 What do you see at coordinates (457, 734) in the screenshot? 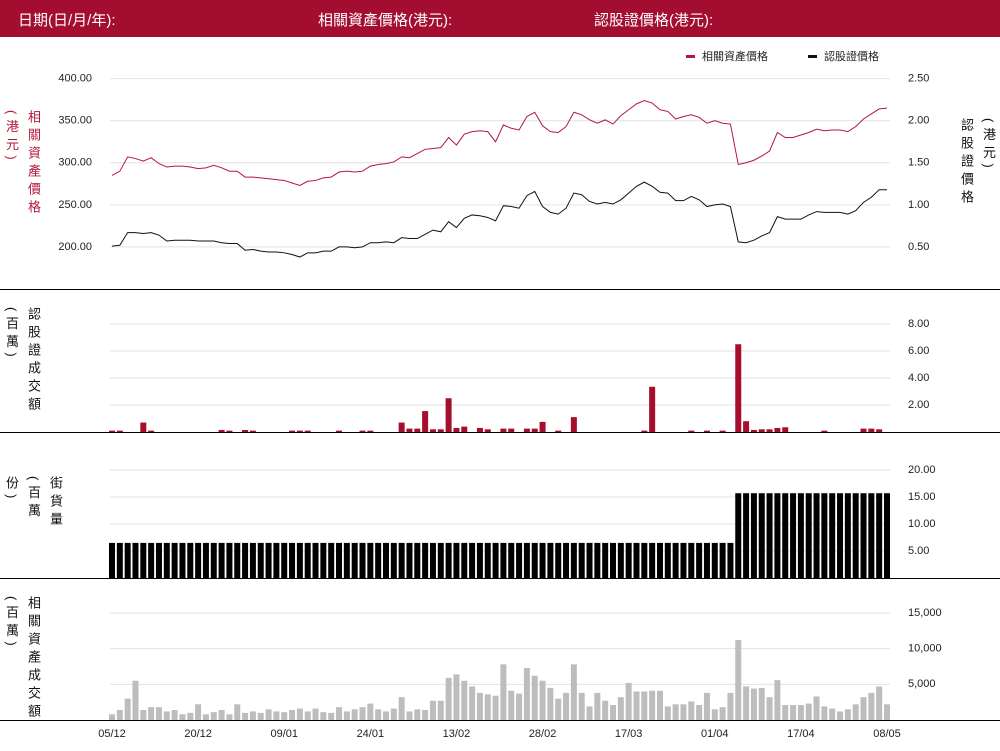
I see `x-tick-label: 13/02` at bounding box center [457, 734].